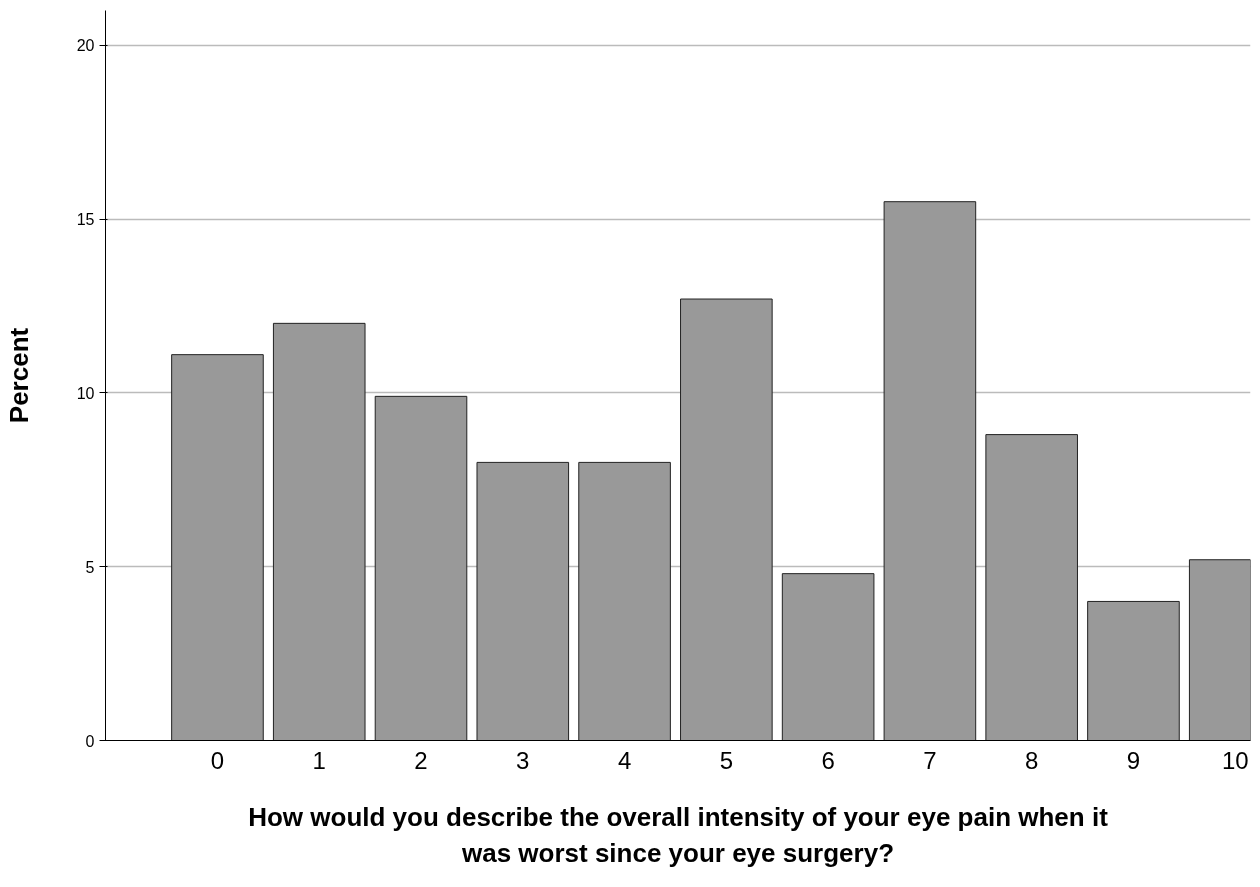 The image size is (1260, 887). I want to click on x-tick-label: 2, so click(421, 760).